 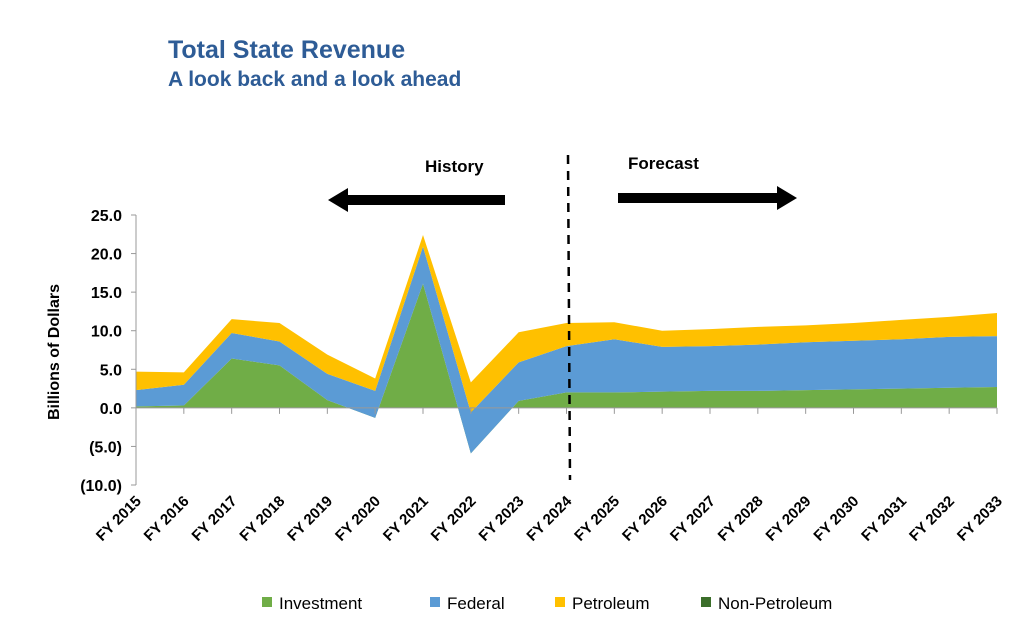 I want to click on y-tick-label: (10.0), so click(x=101, y=486).